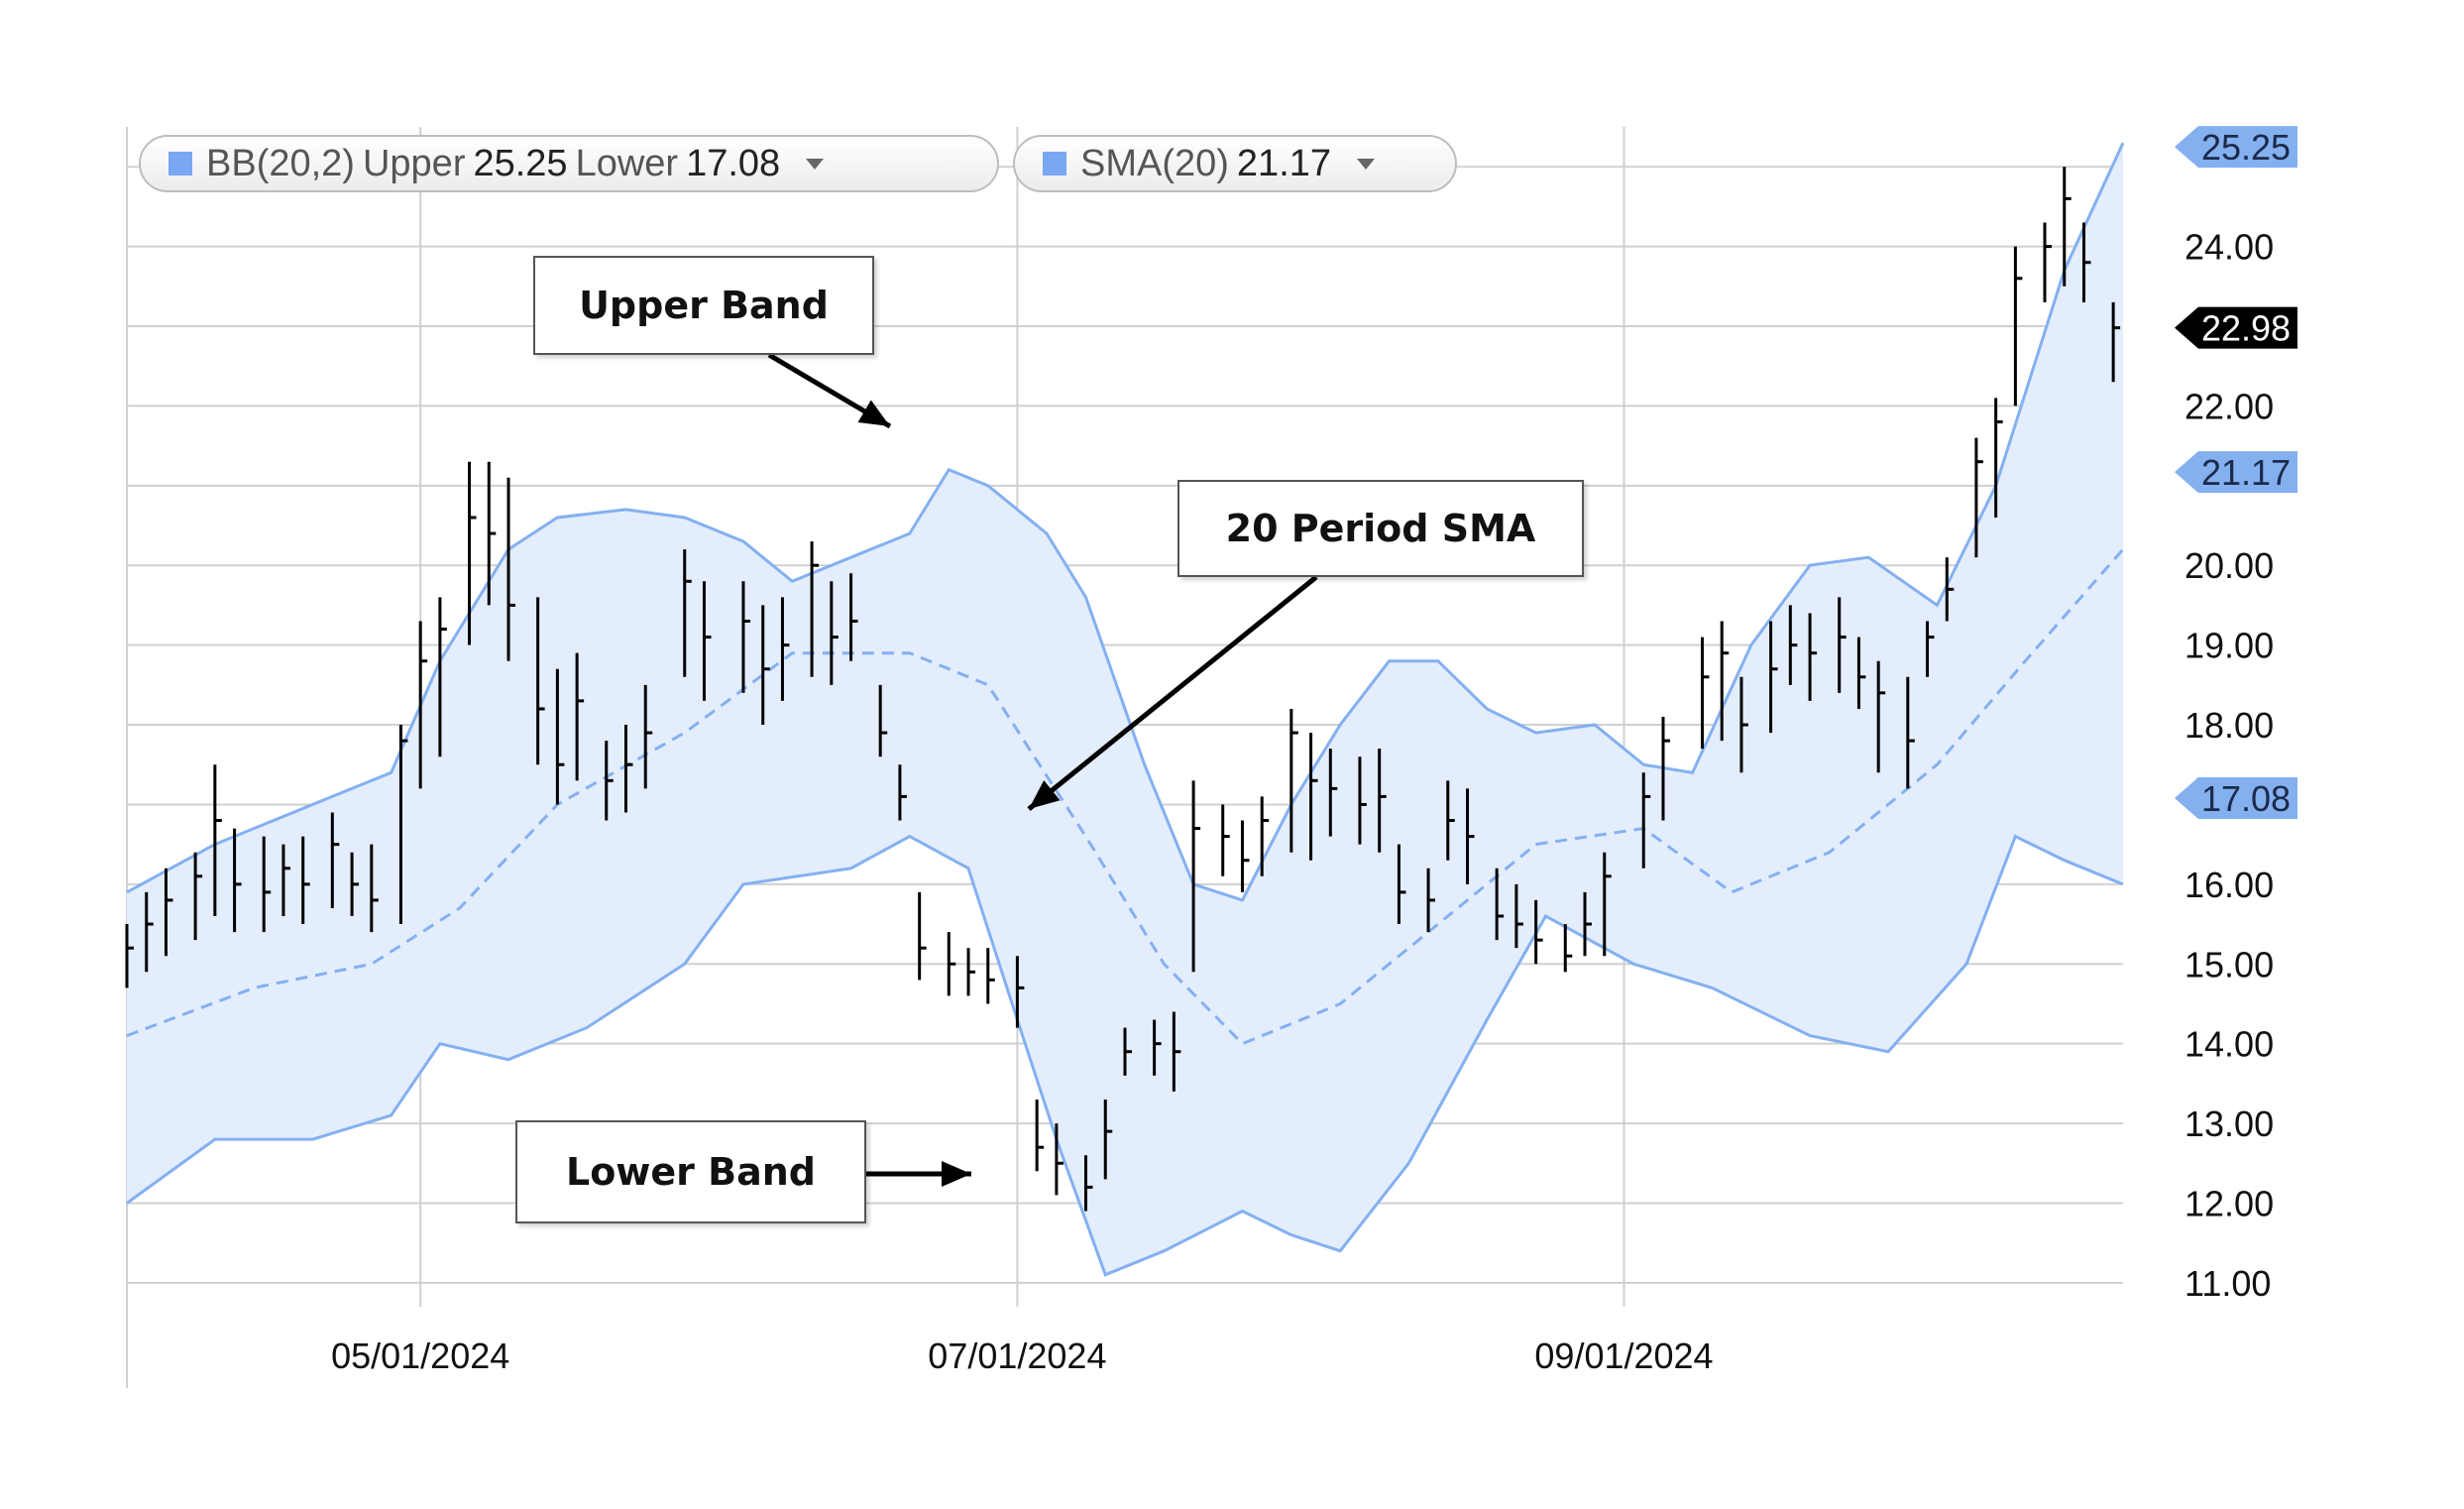  I want to click on price-flag-text: 25.25, so click(2246, 147).